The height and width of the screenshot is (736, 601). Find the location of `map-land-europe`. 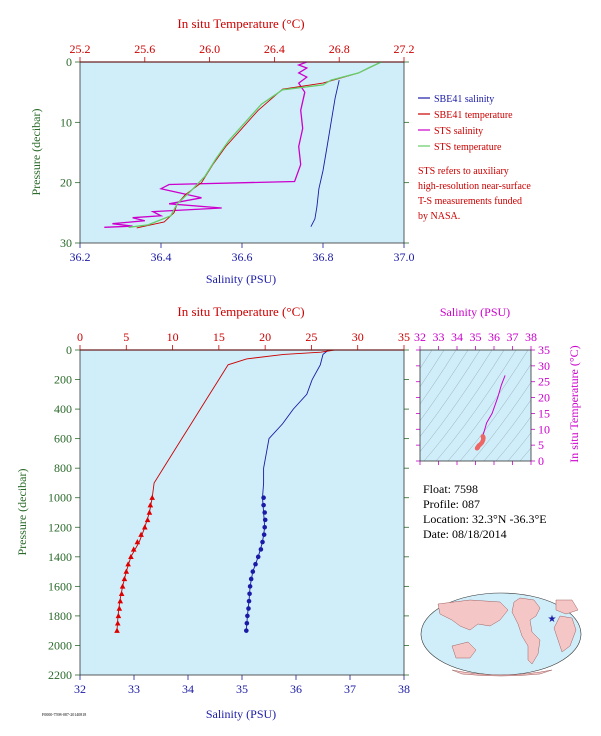

map-land-europe is located at coordinates (567, 607).